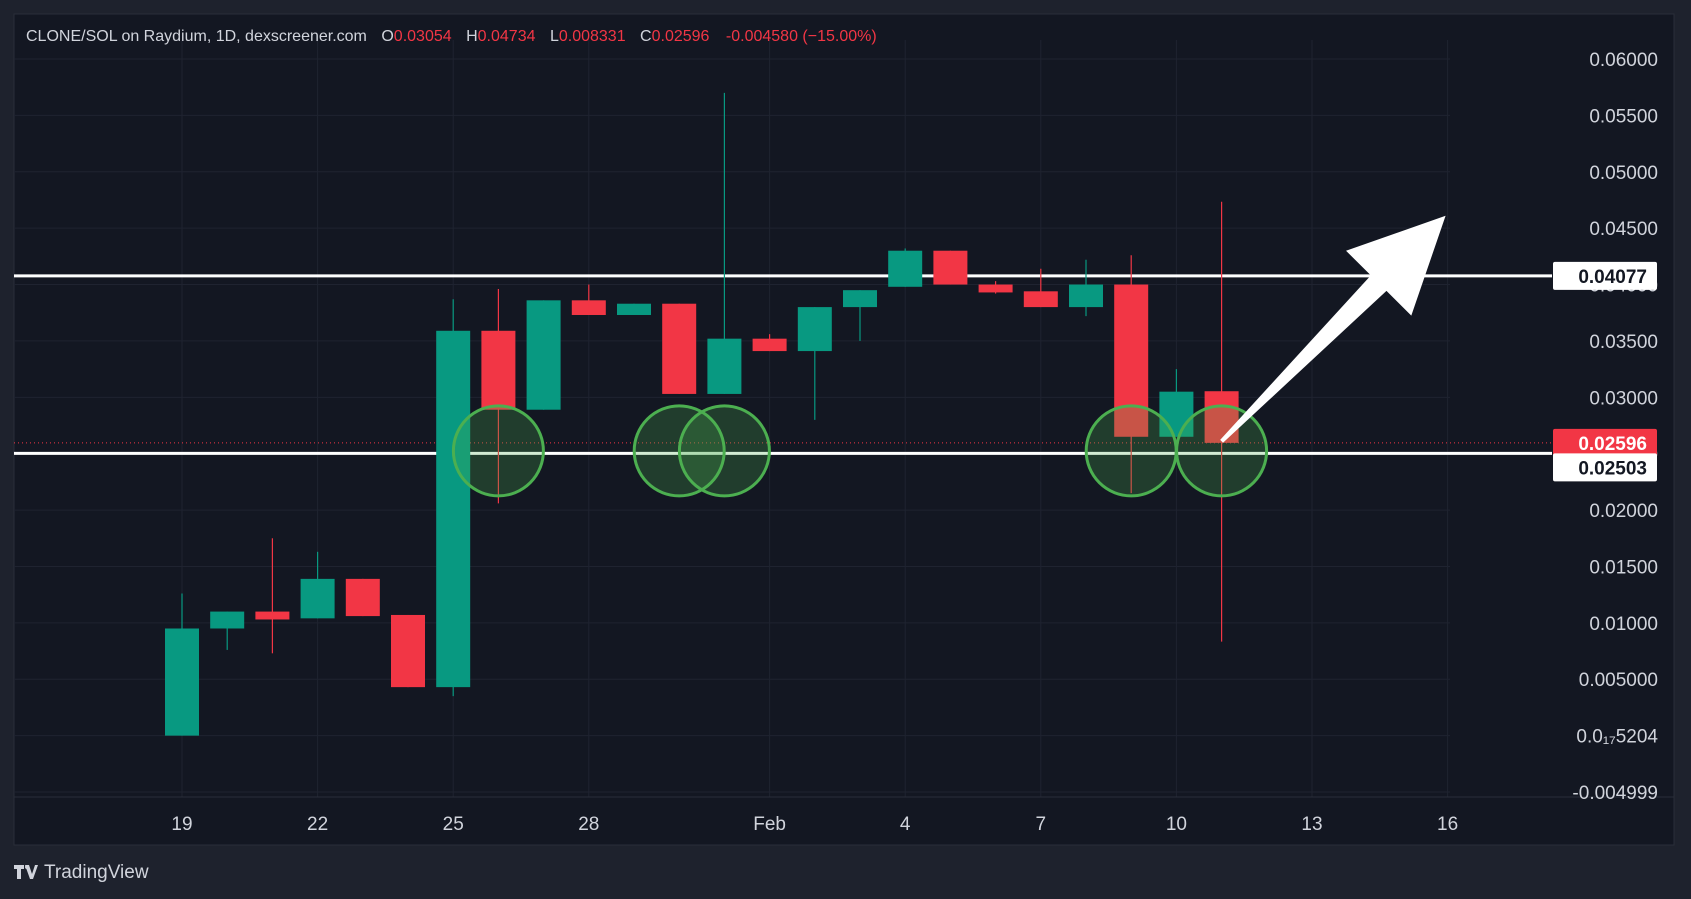 The height and width of the screenshot is (899, 1691). Describe the element at coordinates (1623, 398) in the screenshot. I see `y-tick-label: 0.03000` at that location.